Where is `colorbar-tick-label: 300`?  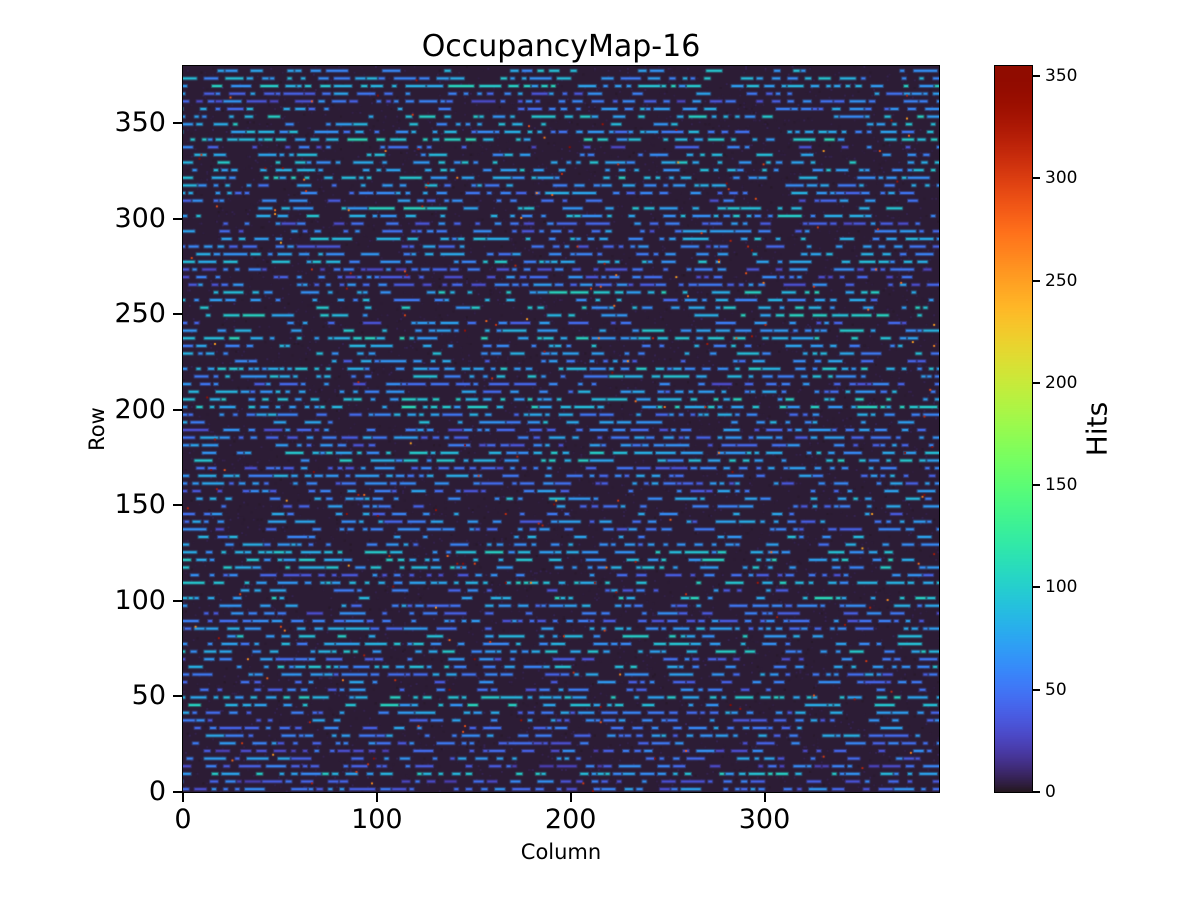 colorbar-tick-label: 300 is located at coordinates (1061, 178).